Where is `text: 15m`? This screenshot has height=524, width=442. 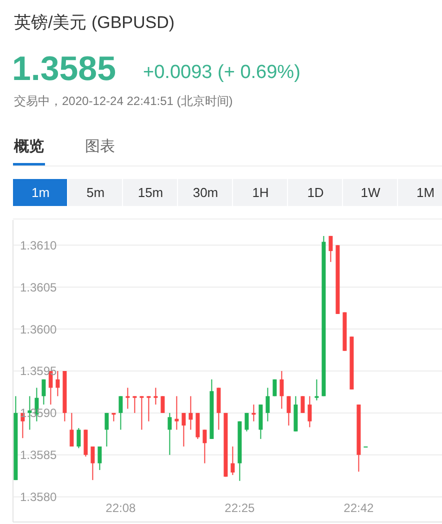
text: 15m is located at coordinates (151, 192).